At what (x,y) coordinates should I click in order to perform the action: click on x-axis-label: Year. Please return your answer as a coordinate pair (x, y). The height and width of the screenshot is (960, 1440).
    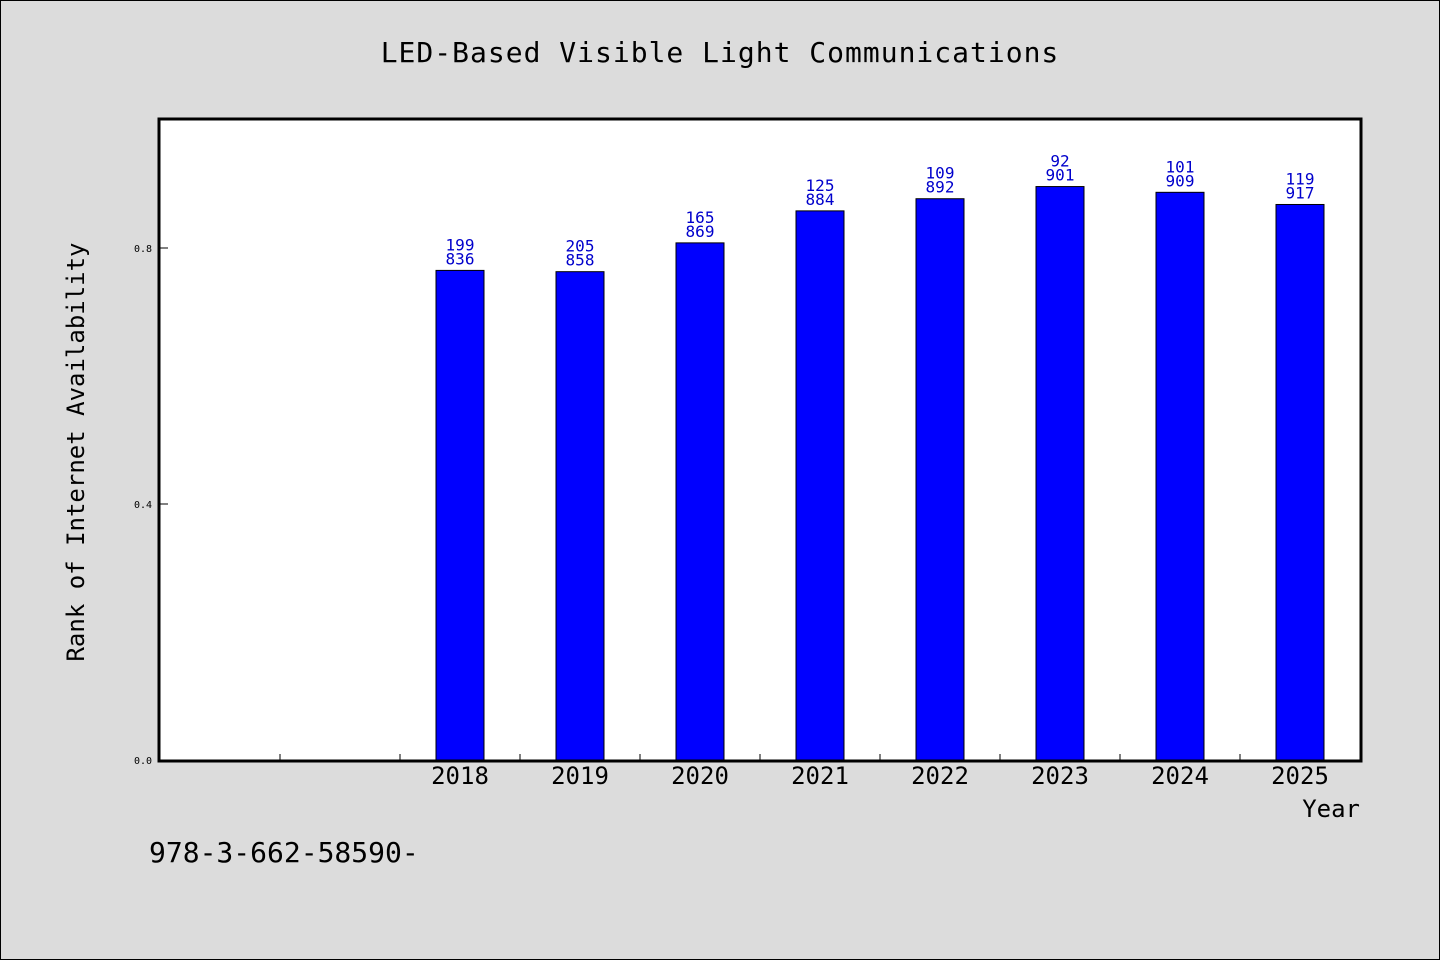
    Looking at the image, I should click on (1331, 809).